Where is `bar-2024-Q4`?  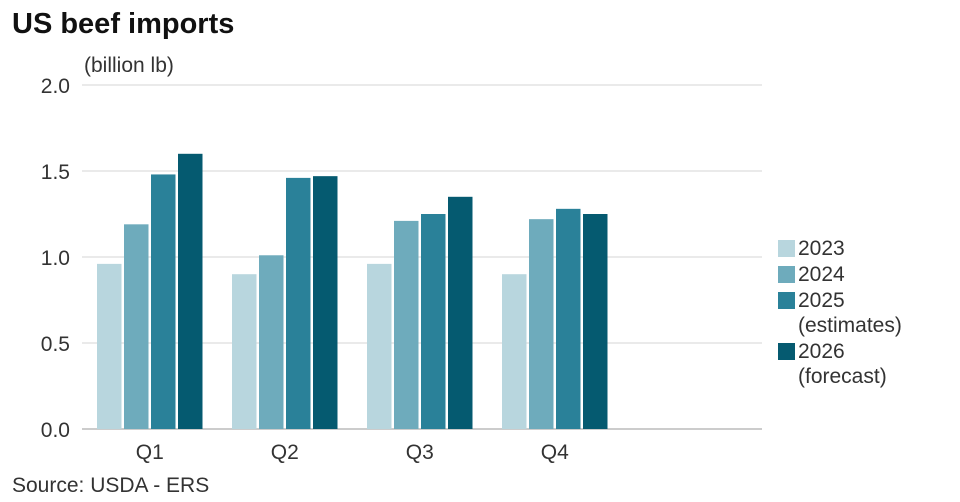 bar-2024-Q4 is located at coordinates (541, 324).